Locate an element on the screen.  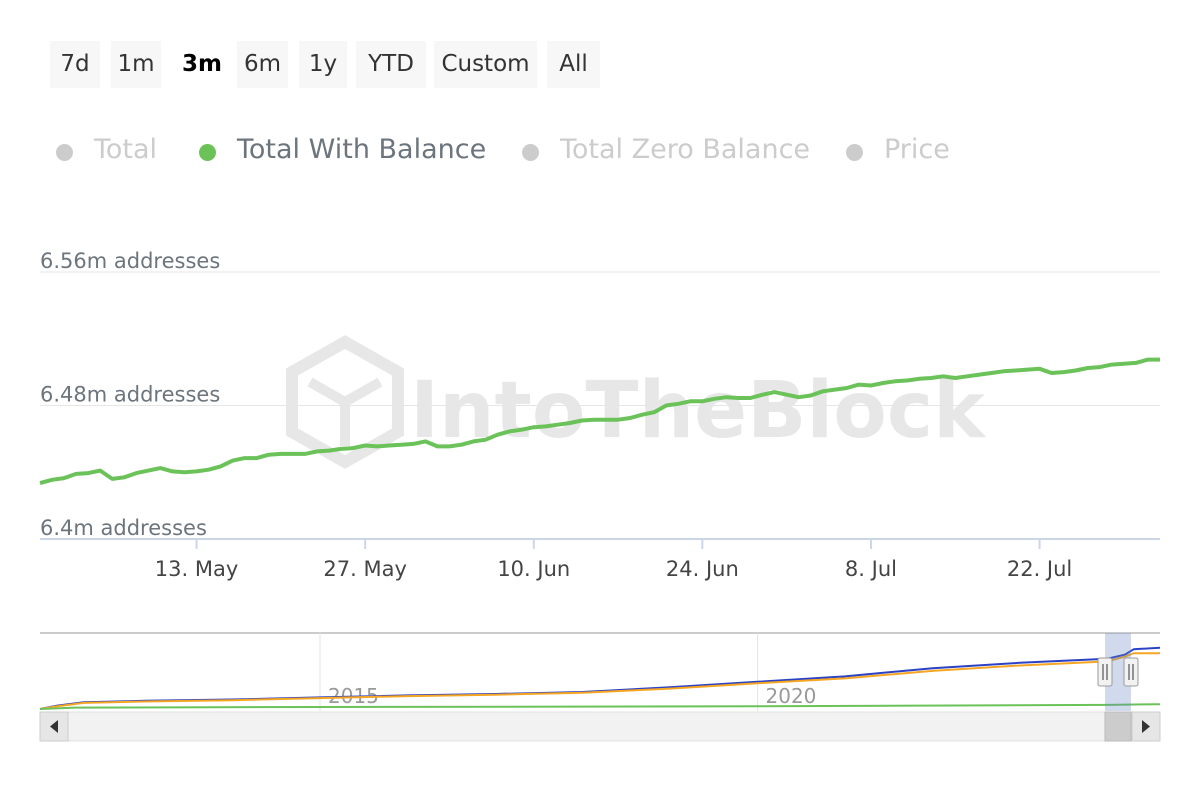
navigator-handle-left is located at coordinates (1105, 672).